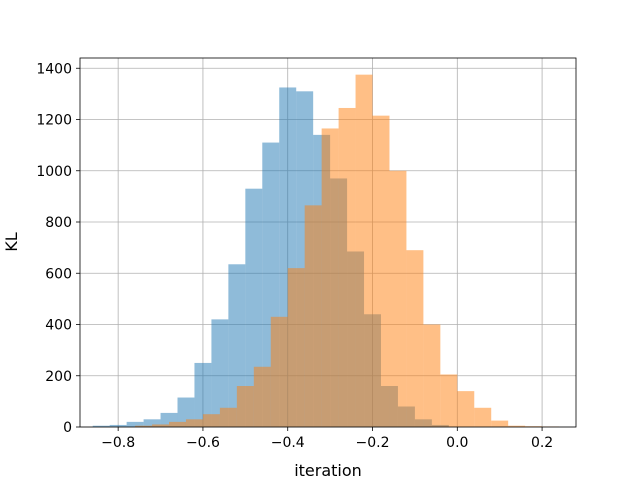 This screenshot has height=480, width=640. What do you see at coordinates (203, 443) in the screenshot?
I see `x-tick-label: −0.6` at bounding box center [203, 443].